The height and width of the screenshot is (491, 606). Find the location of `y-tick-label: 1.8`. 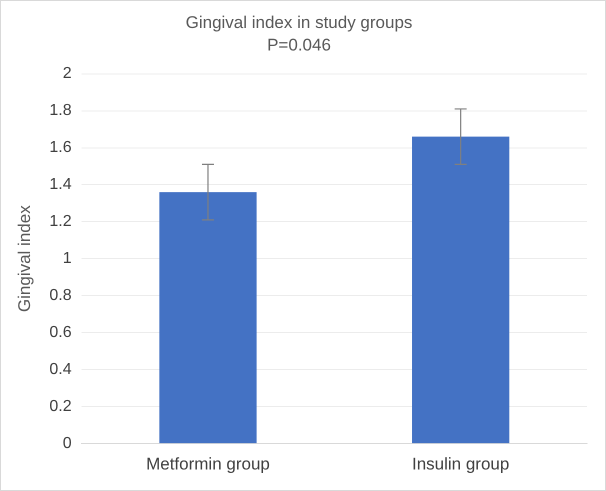

y-tick-label: 1.8 is located at coordinates (60, 111).